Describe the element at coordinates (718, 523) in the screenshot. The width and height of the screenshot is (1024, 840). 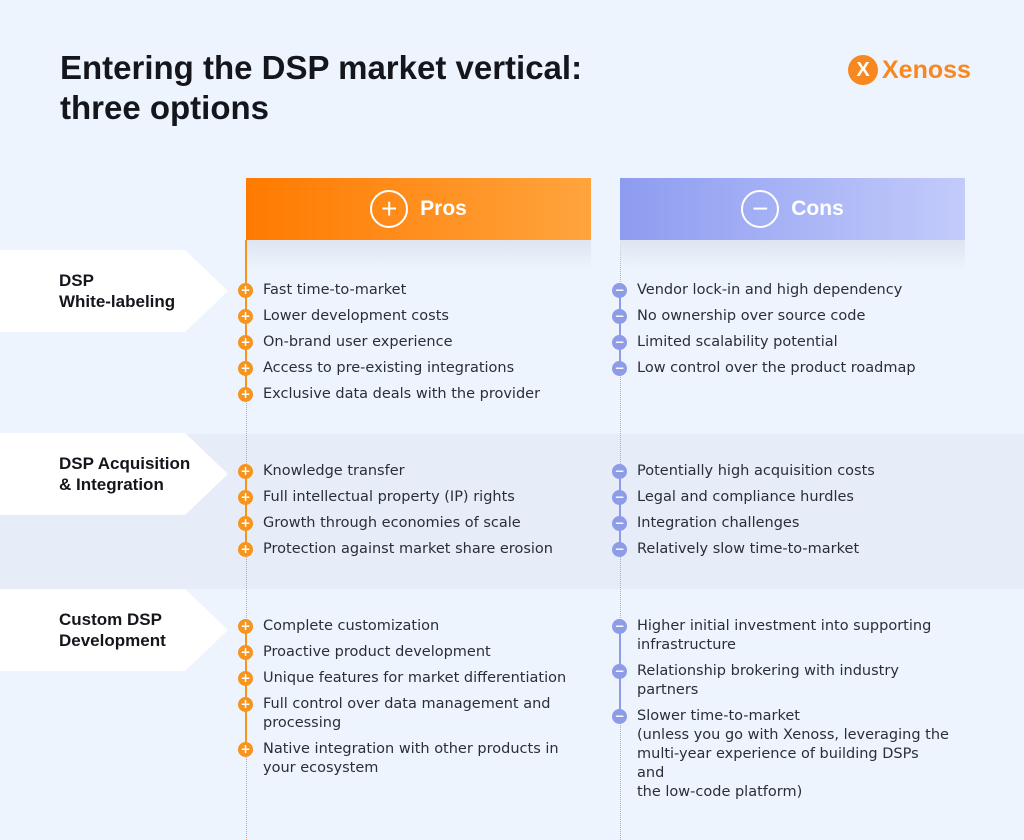
I see `cons-item-text: Integration challenges` at that location.